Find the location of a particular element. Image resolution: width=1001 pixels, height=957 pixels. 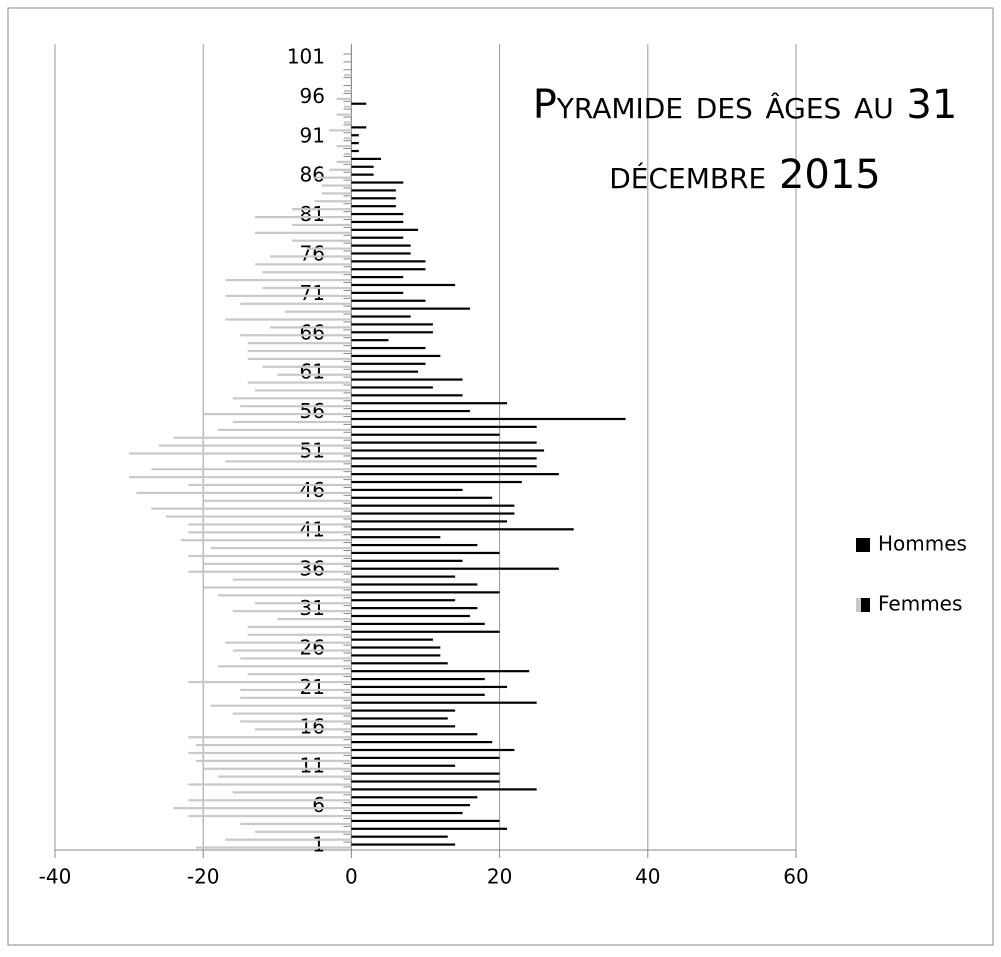

y-tick-label: 96 is located at coordinates (312, 96).